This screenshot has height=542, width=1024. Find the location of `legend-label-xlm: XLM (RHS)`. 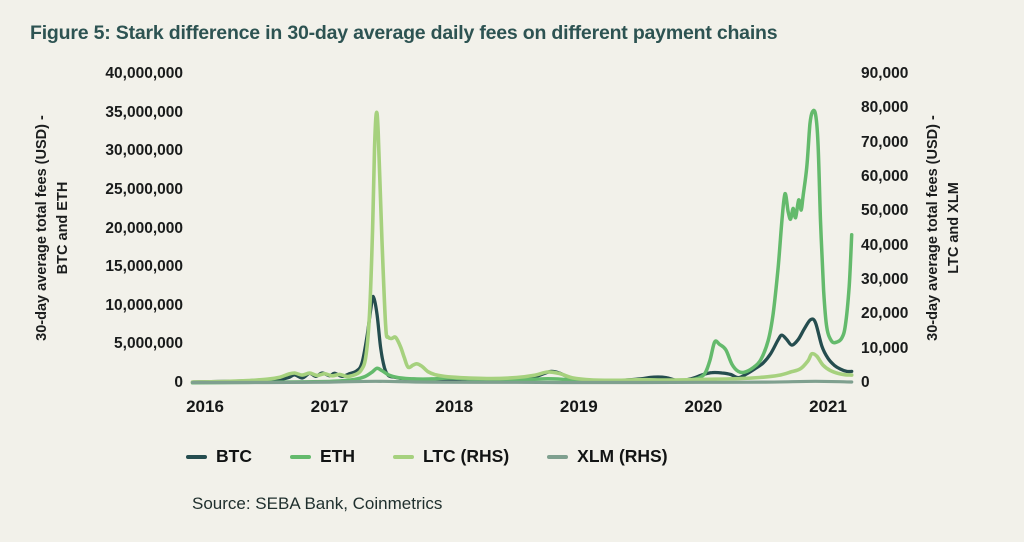

legend-label-xlm: XLM (RHS) is located at coordinates (622, 456).